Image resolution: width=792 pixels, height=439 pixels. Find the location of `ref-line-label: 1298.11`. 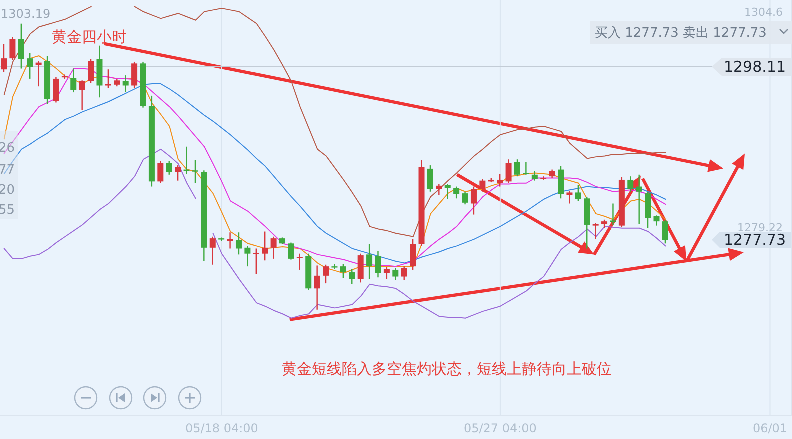

ref-line-label: 1298.11 is located at coordinates (755, 67).